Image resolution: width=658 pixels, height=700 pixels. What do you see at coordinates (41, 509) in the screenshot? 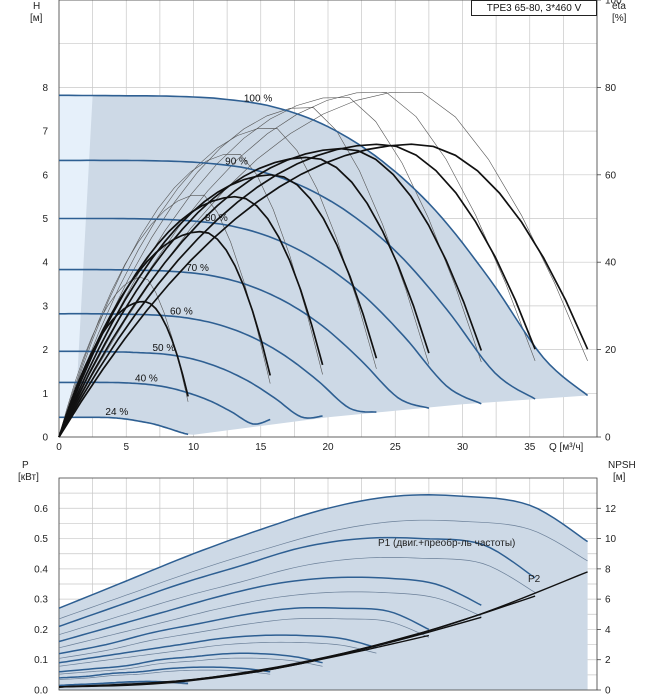
I see `power-ytick-left: 0.6` at bounding box center [41, 509].